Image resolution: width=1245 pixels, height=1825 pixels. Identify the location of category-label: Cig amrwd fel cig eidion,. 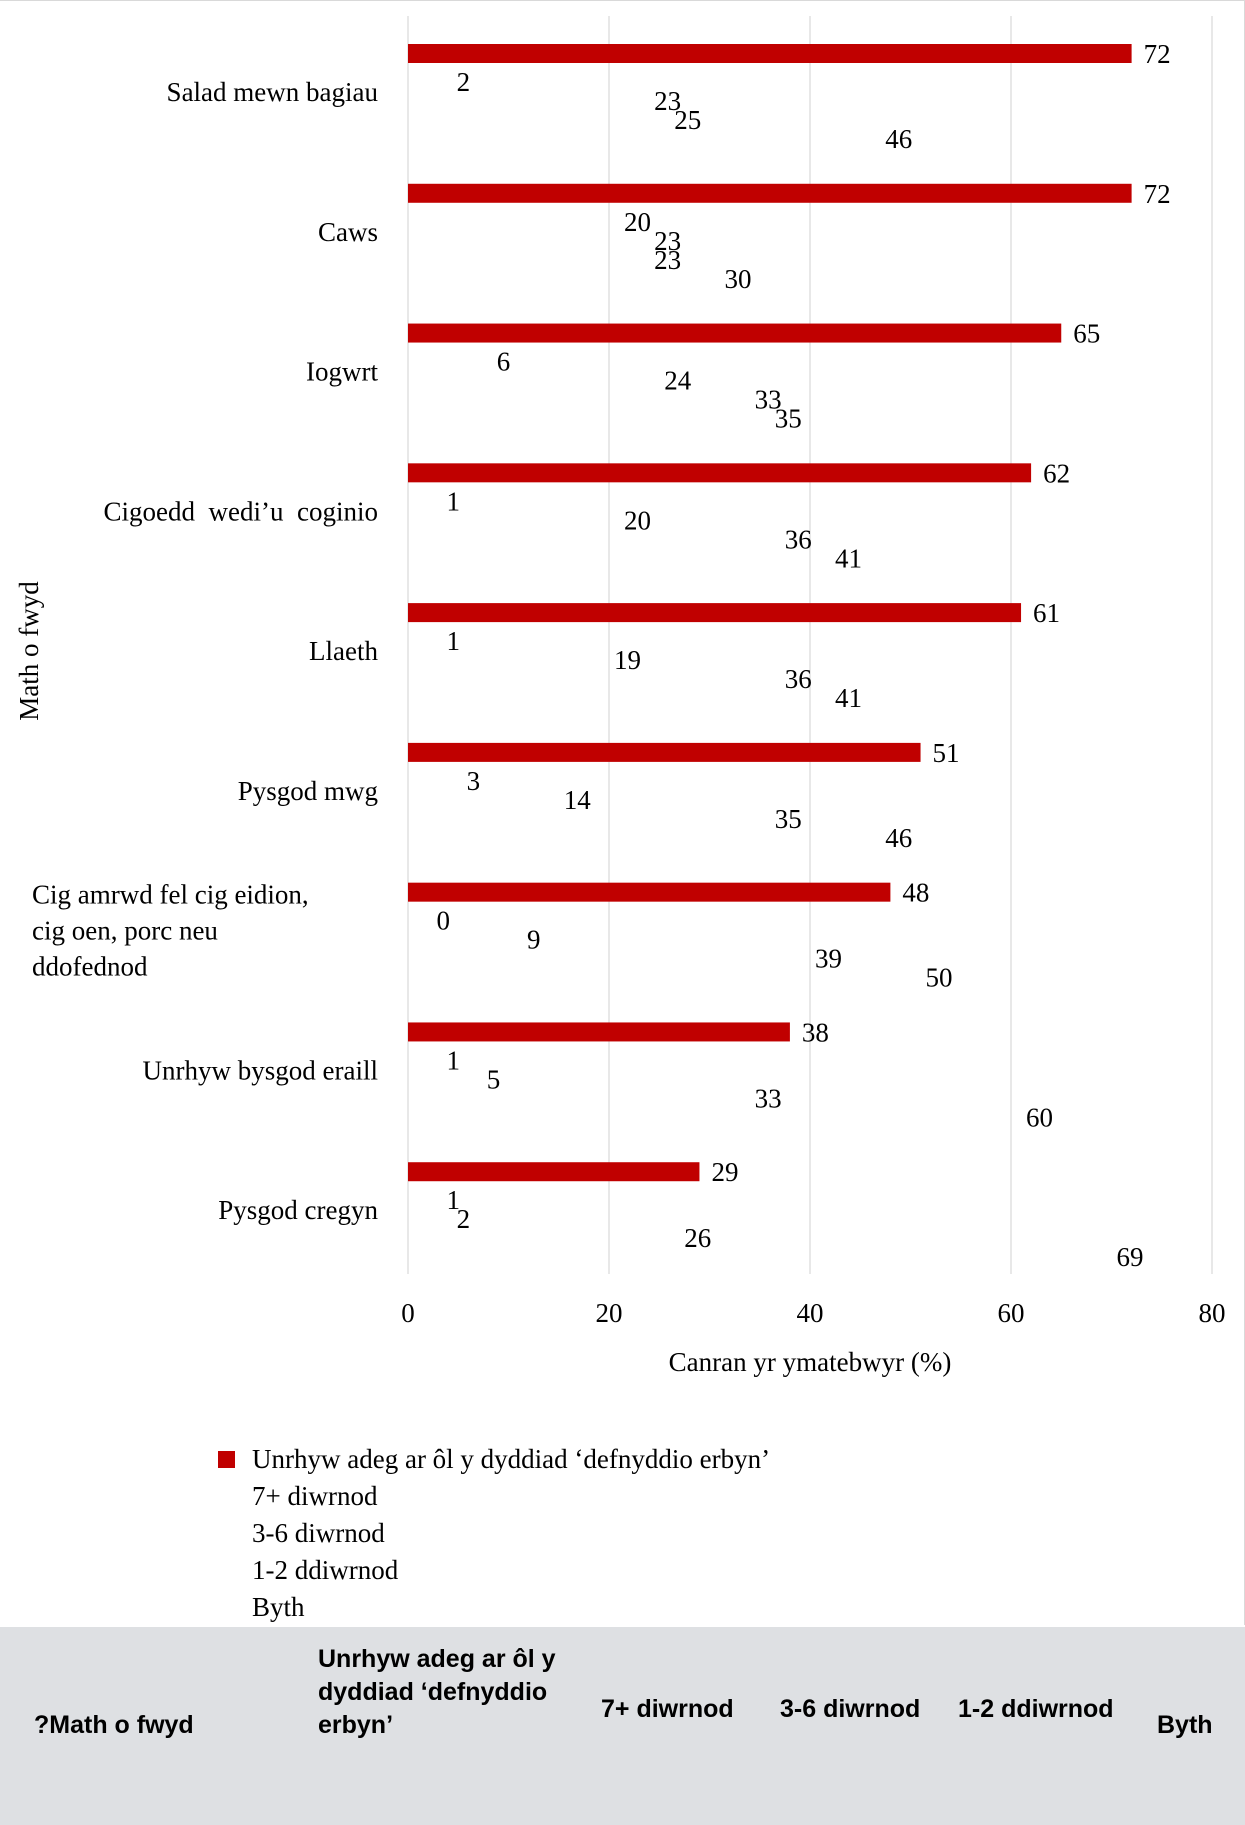
(170, 895).